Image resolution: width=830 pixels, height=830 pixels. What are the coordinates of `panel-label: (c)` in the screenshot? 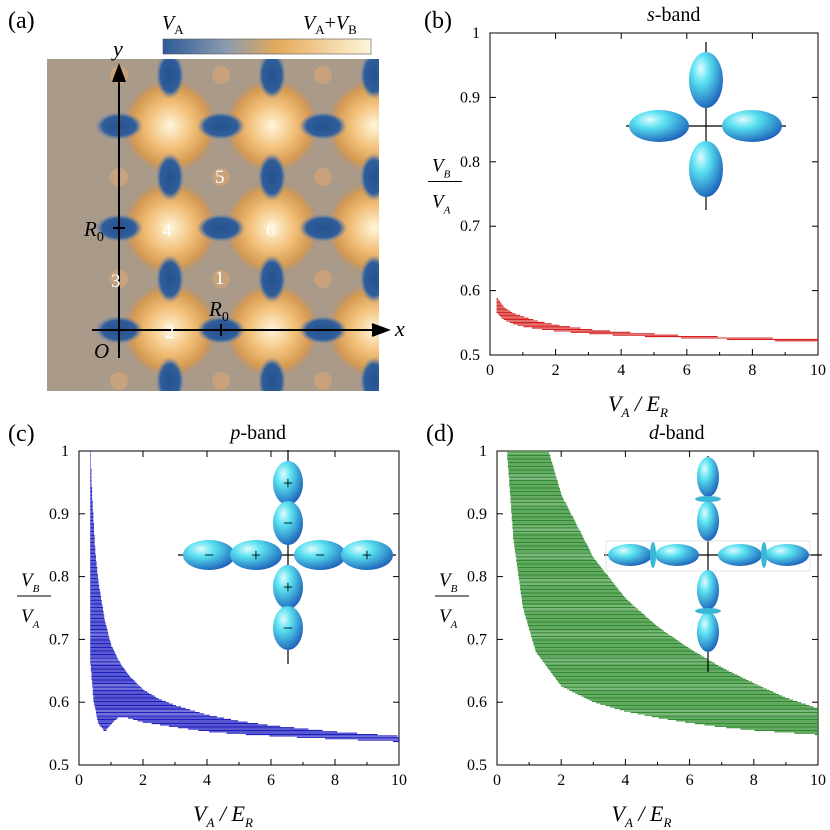 It's located at (21, 434).